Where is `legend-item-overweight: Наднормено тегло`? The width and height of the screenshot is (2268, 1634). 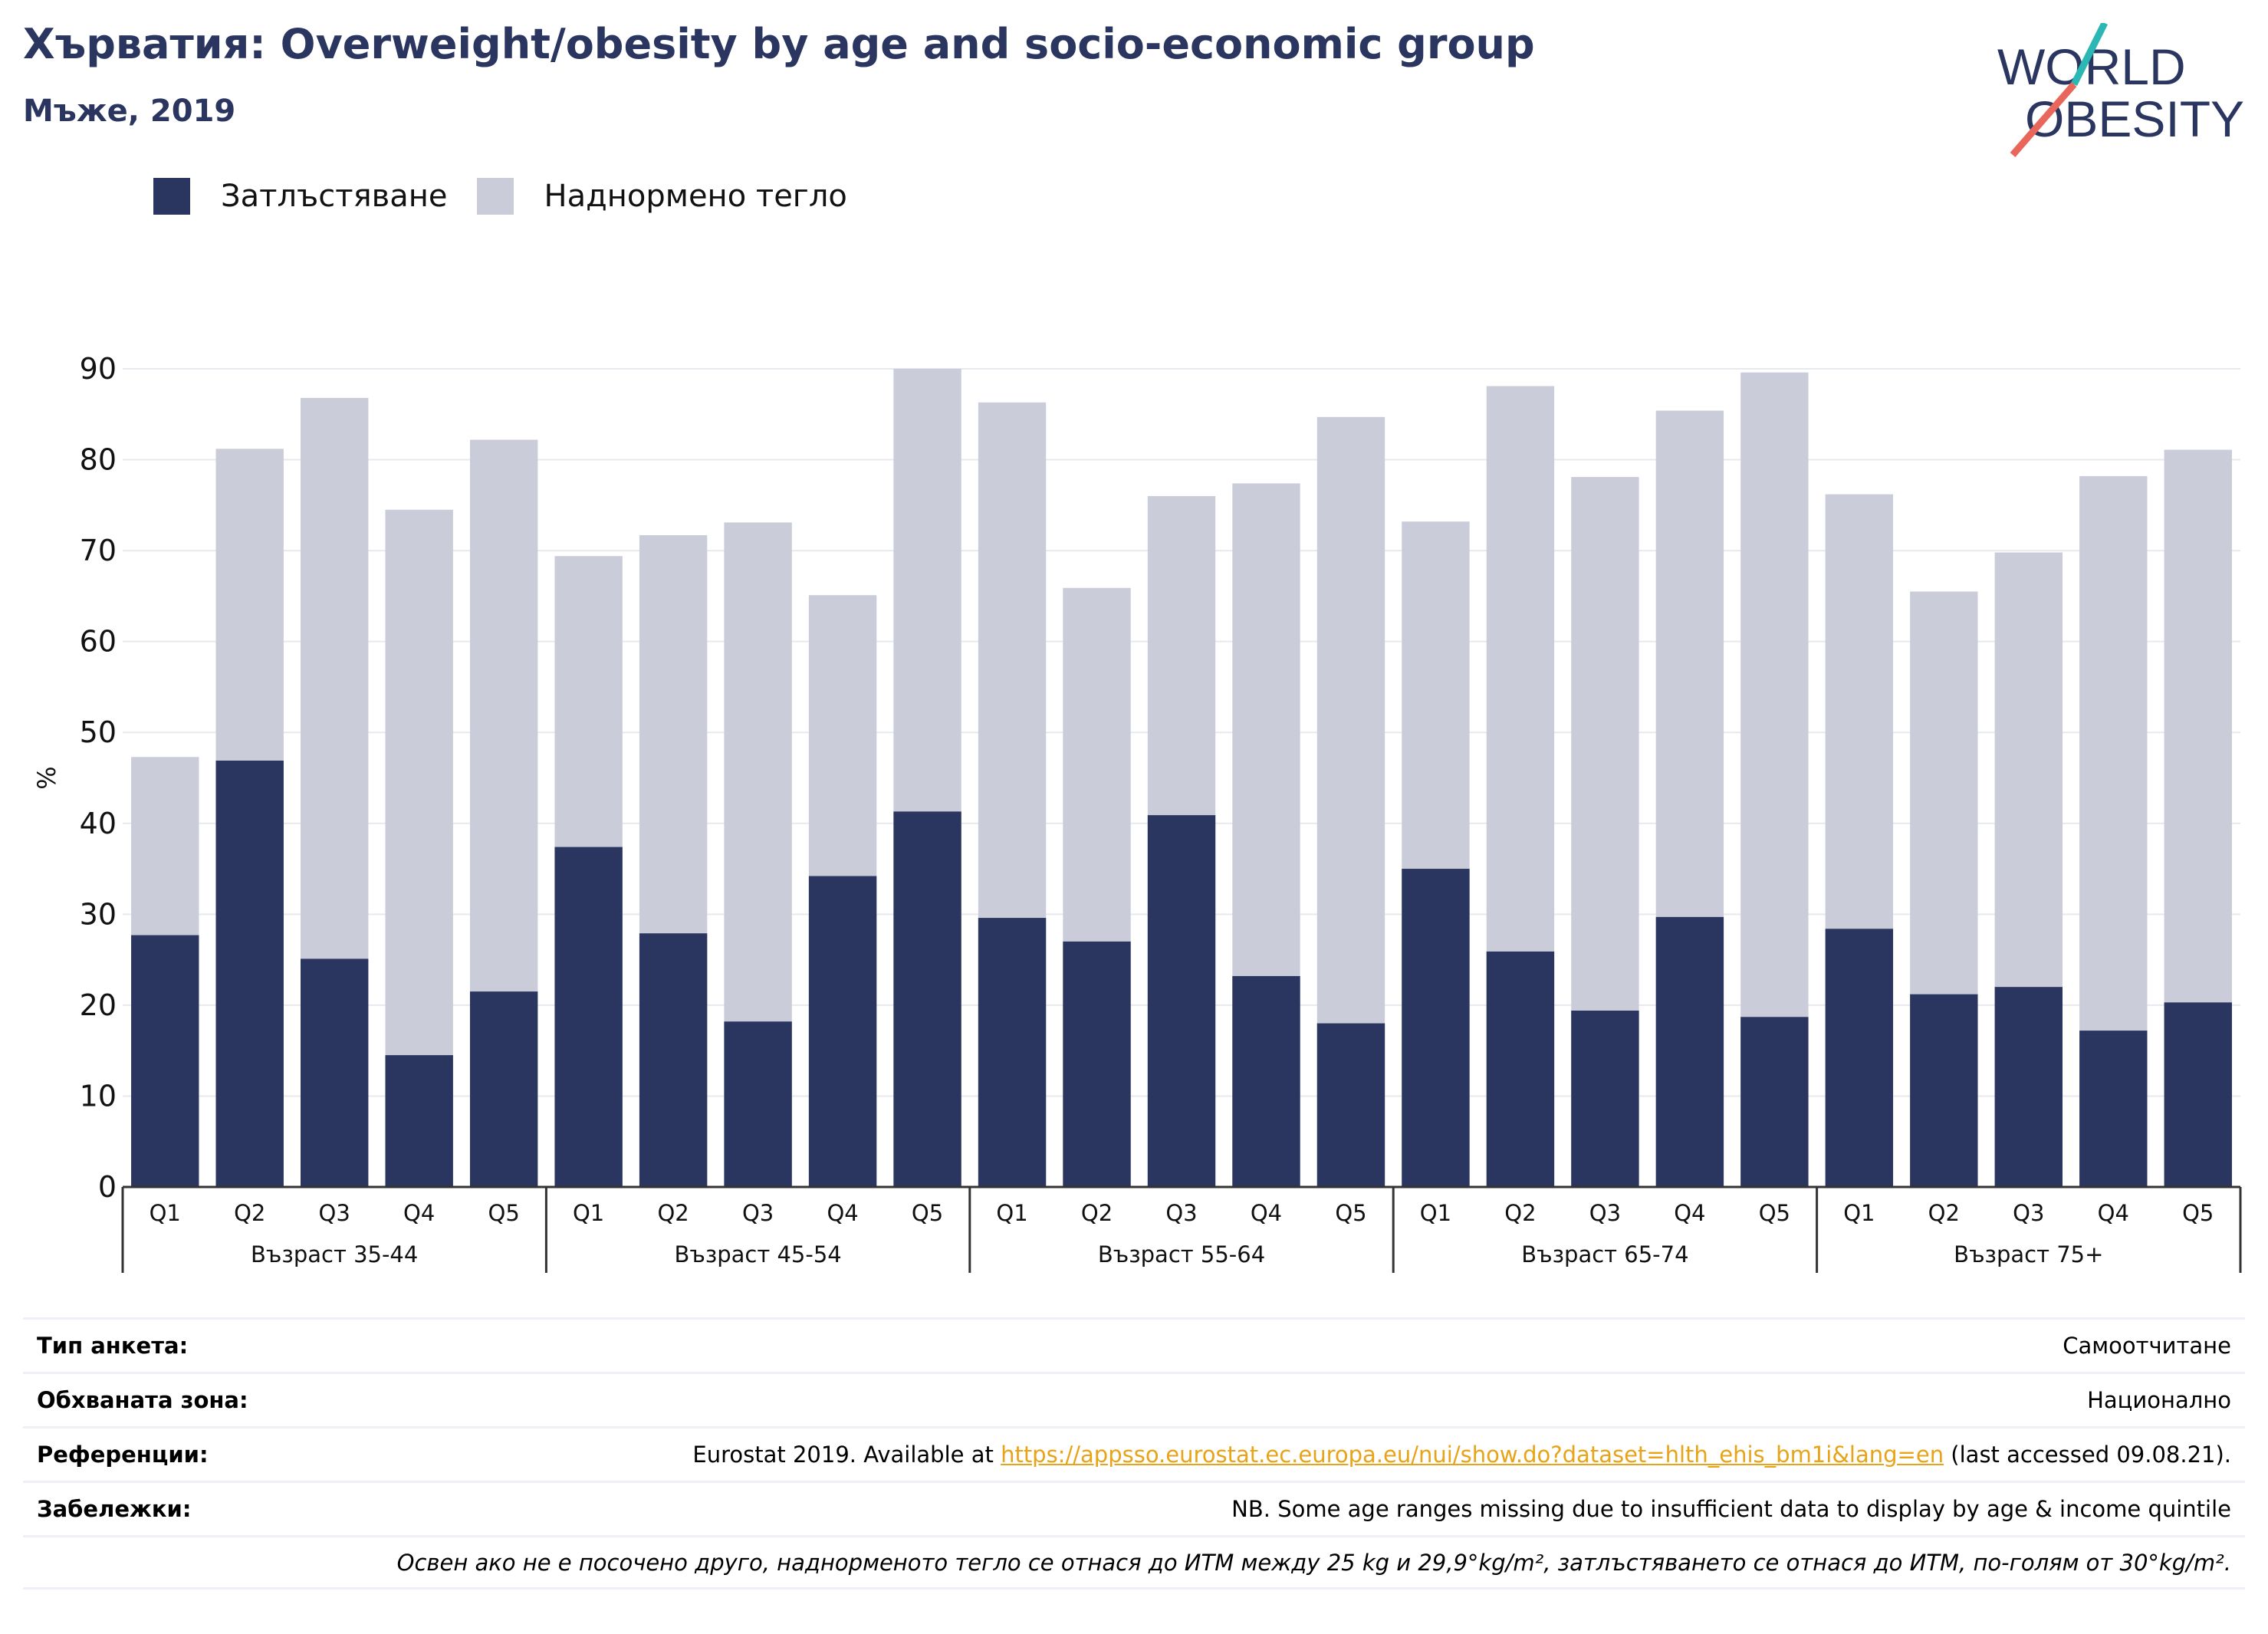
legend-item-overweight: Наднормено тегло is located at coordinates (661, 197).